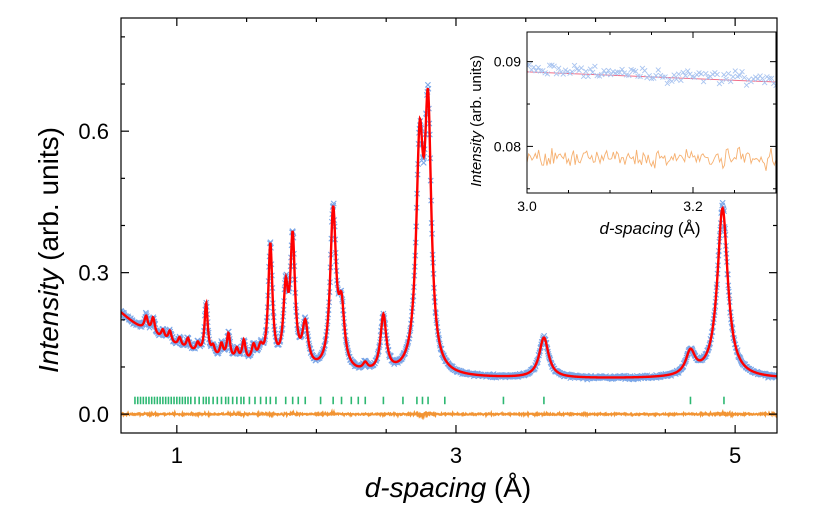 This screenshot has height=513, width=830. I want to click on inset-difference-line, so click(651, 158).